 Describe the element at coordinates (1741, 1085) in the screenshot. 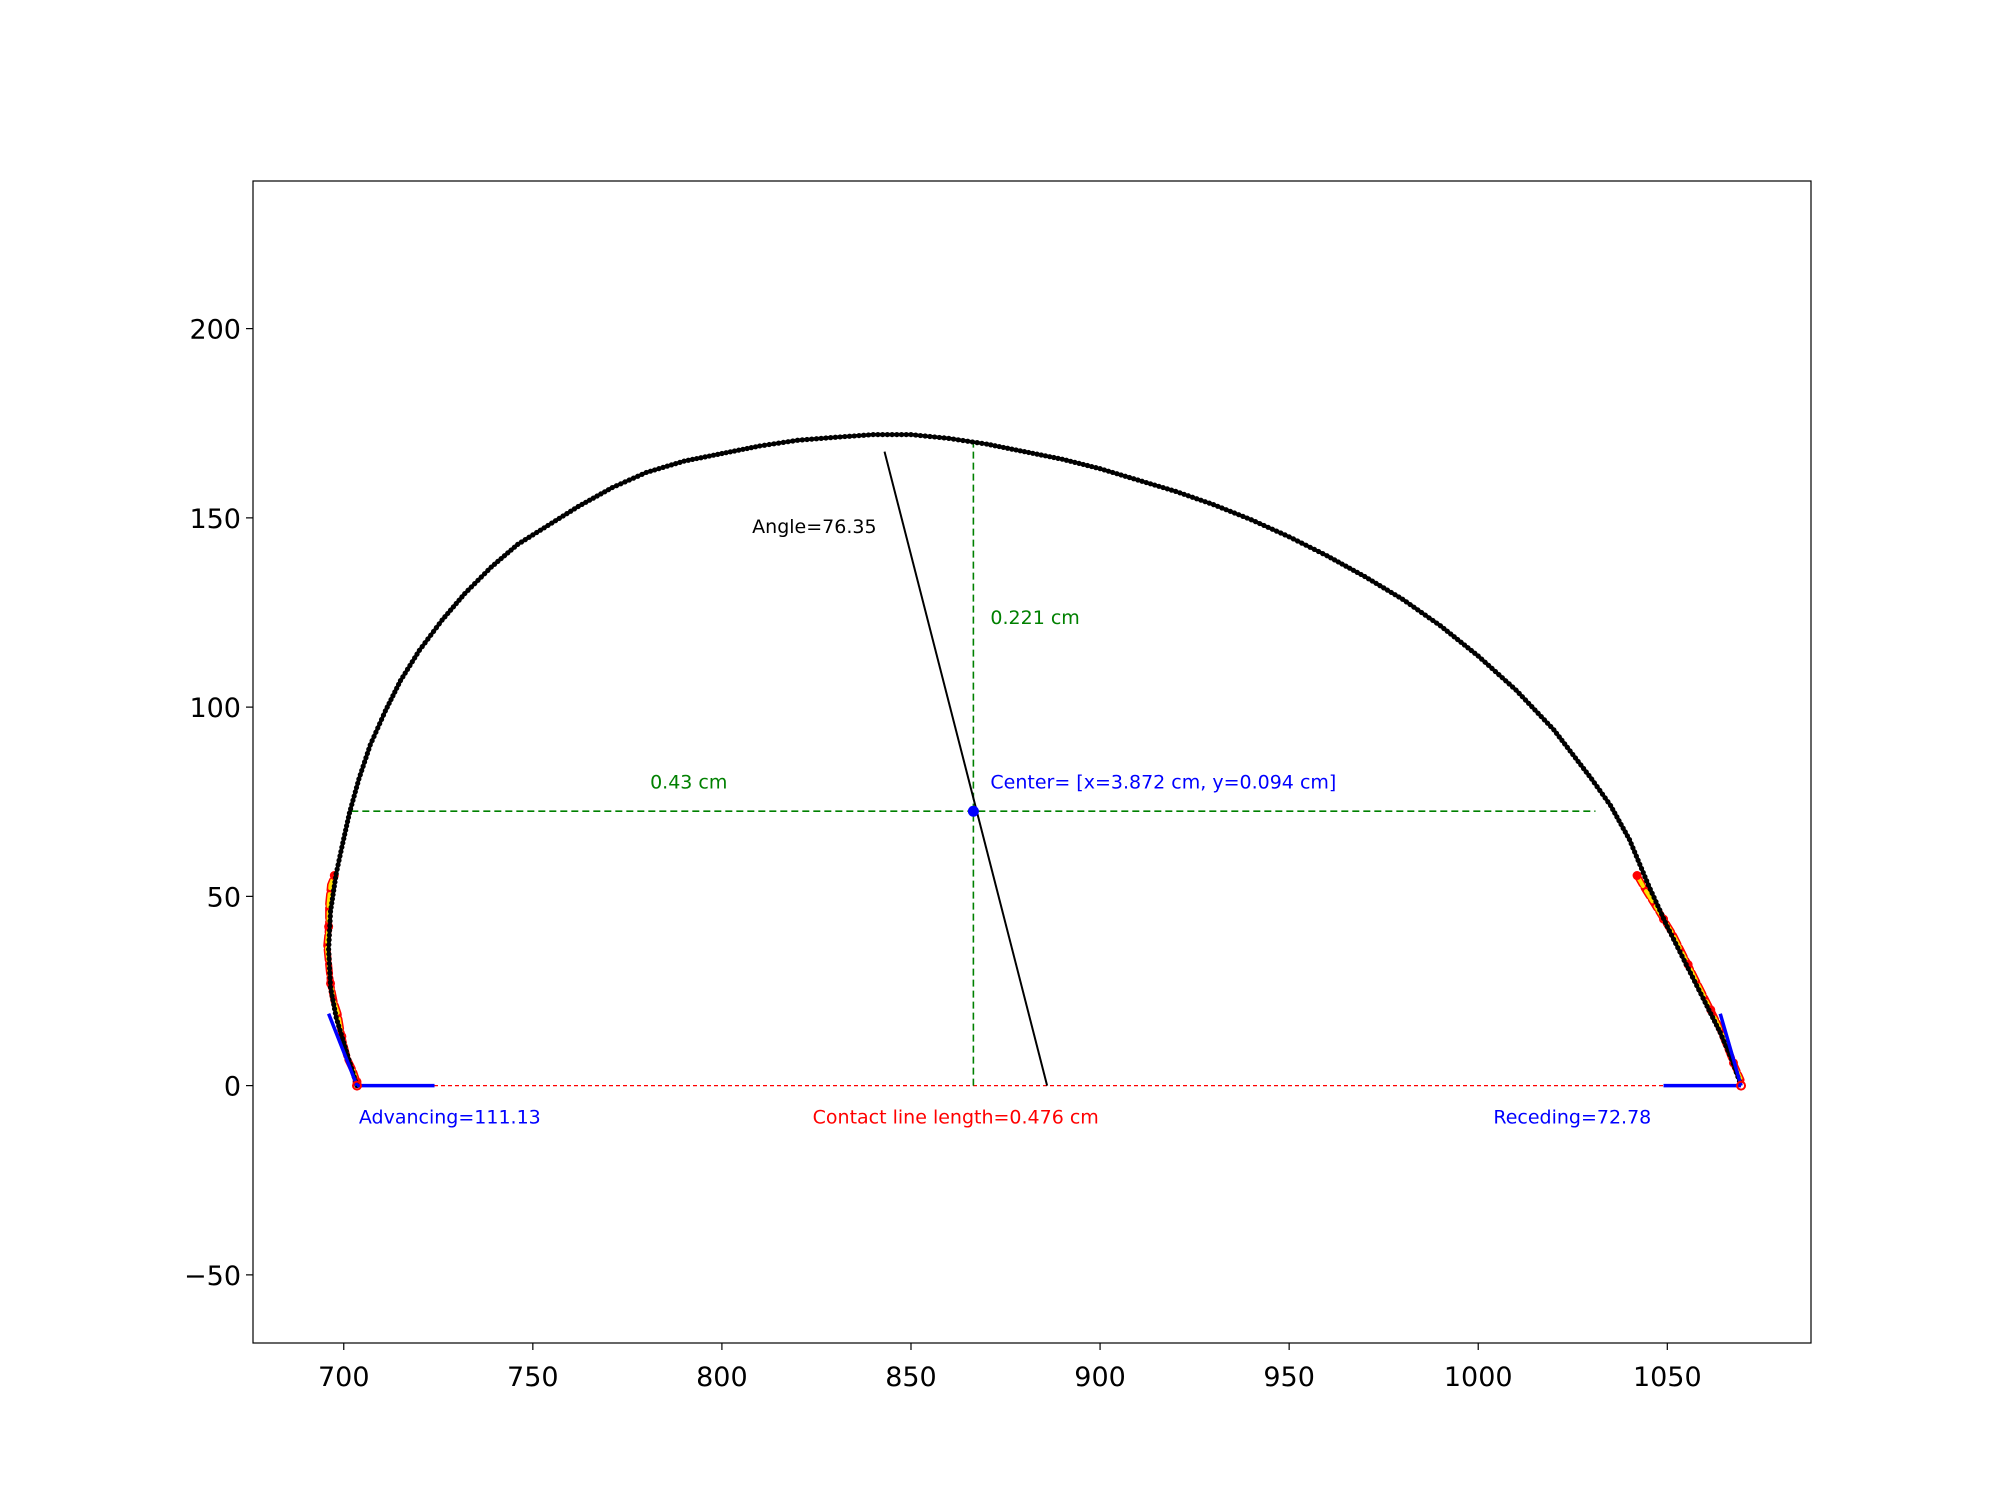

I see `receding-contact-point` at that location.